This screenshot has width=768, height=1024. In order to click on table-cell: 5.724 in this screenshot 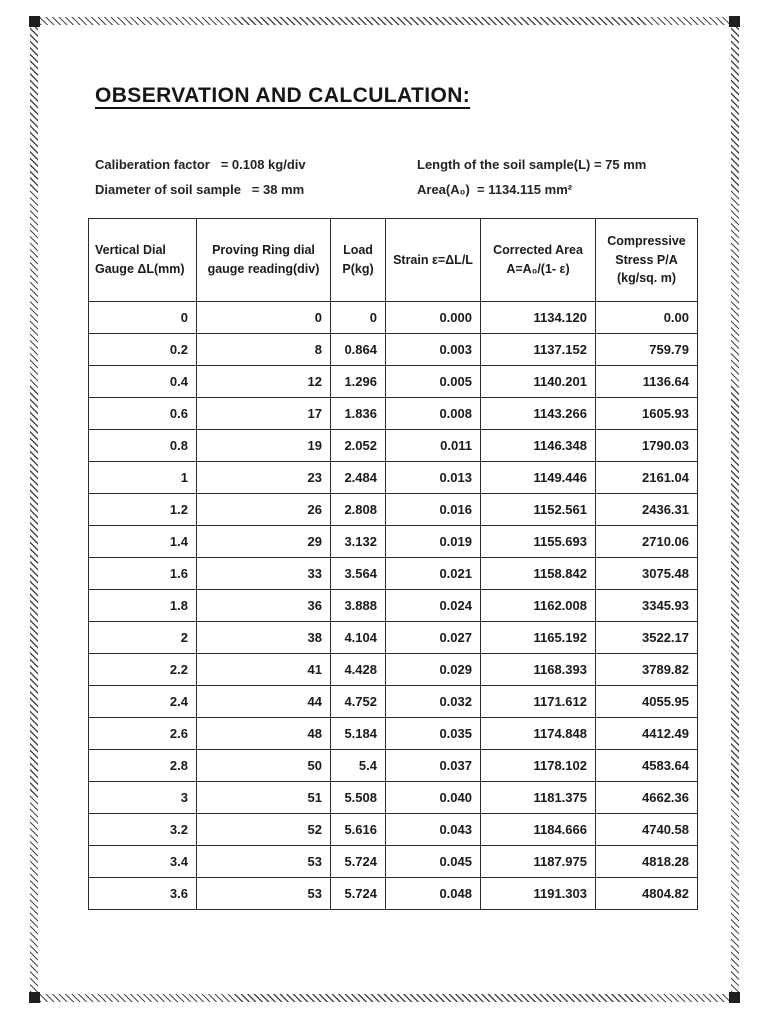, I will do `click(358, 861)`.